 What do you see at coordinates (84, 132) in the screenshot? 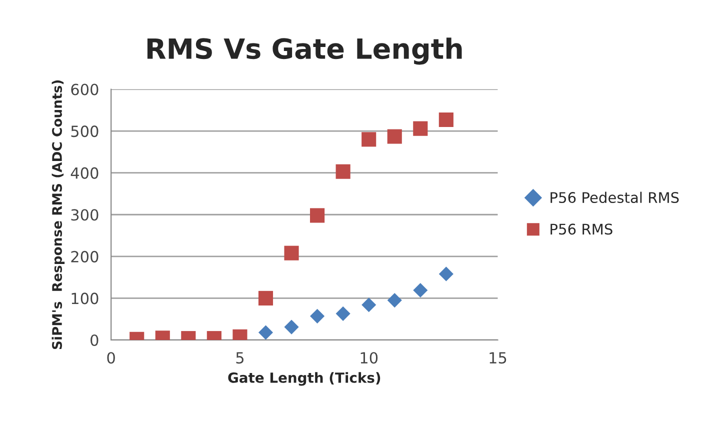
I see `y-tick-label: 500` at bounding box center [84, 132].